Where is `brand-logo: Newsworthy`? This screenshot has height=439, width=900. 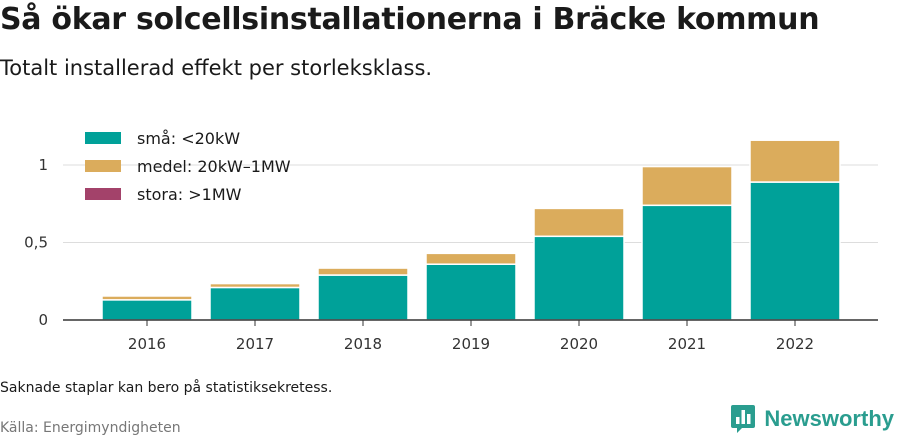 brand-logo: Newsworthy is located at coordinates (812, 419).